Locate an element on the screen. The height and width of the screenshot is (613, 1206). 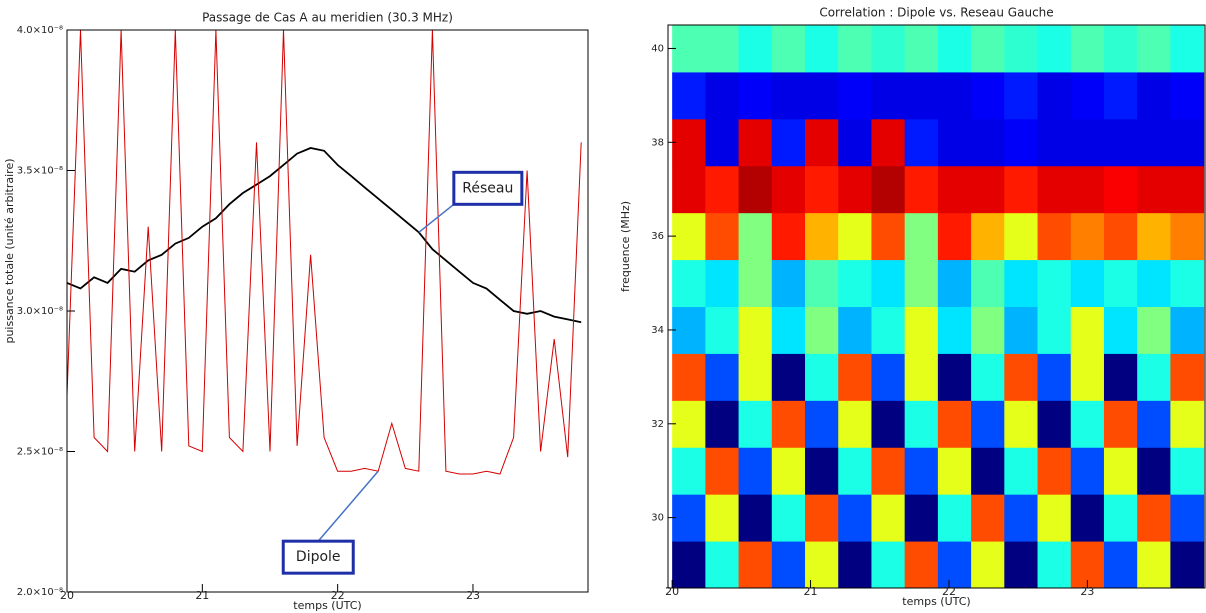
y-tick-label: 2.0×10⁻⁸ is located at coordinates (40, 592).